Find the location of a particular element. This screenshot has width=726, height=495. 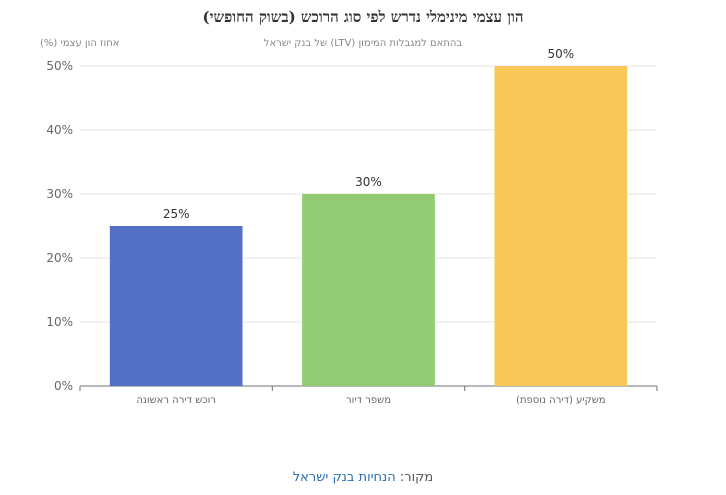

source-link: הנחיות בנק ישראל is located at coordinates (344, 477).